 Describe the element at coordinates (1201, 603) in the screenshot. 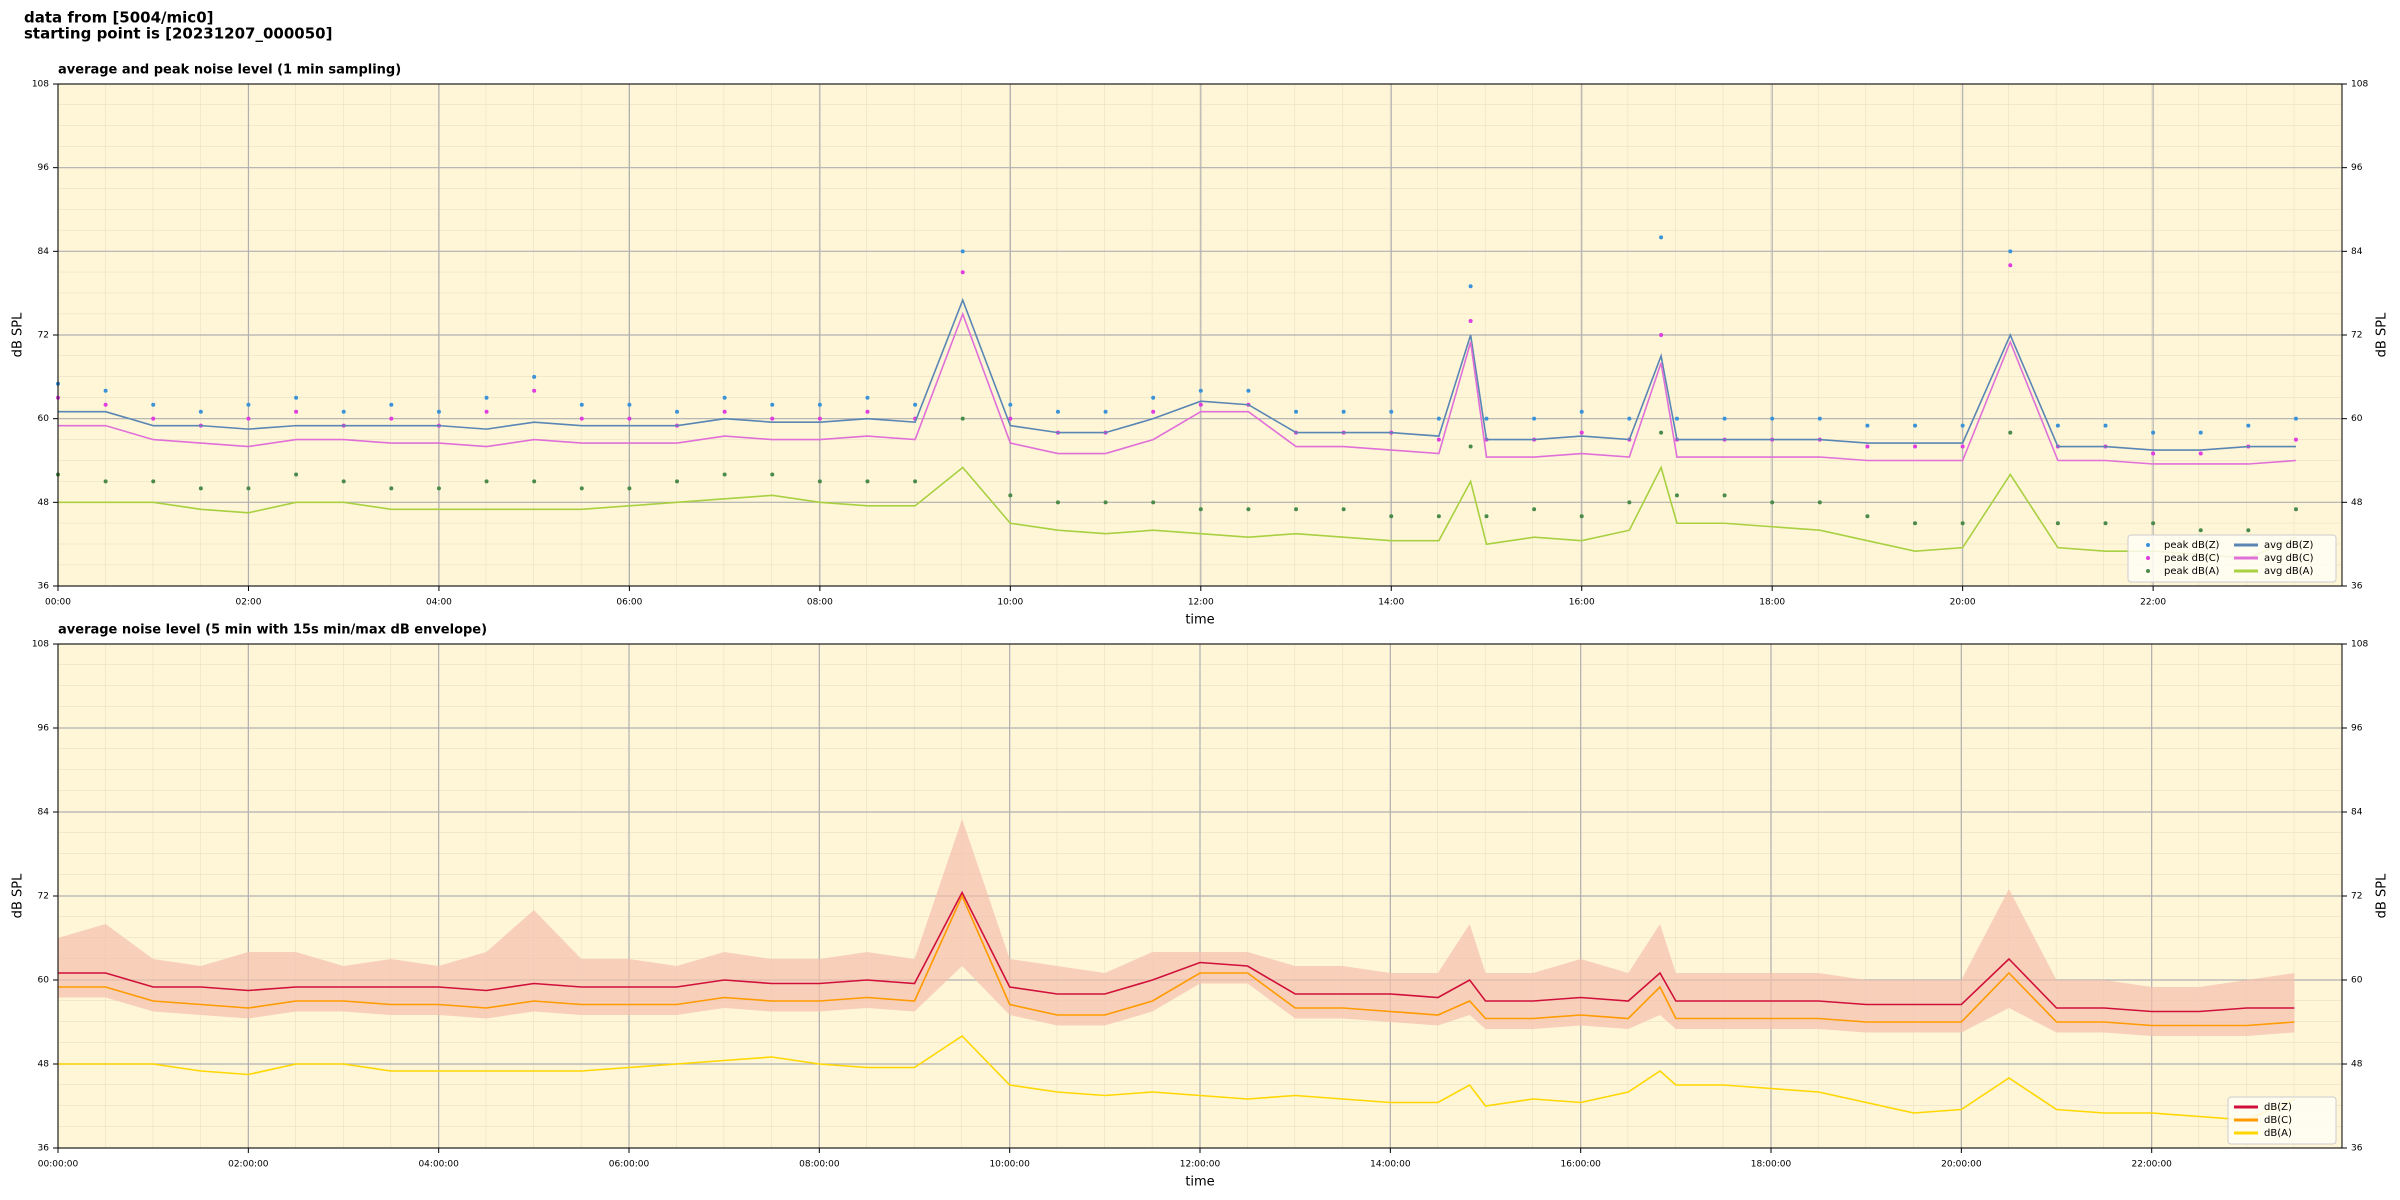

I see `x-tick-label: 12:00` at that location.